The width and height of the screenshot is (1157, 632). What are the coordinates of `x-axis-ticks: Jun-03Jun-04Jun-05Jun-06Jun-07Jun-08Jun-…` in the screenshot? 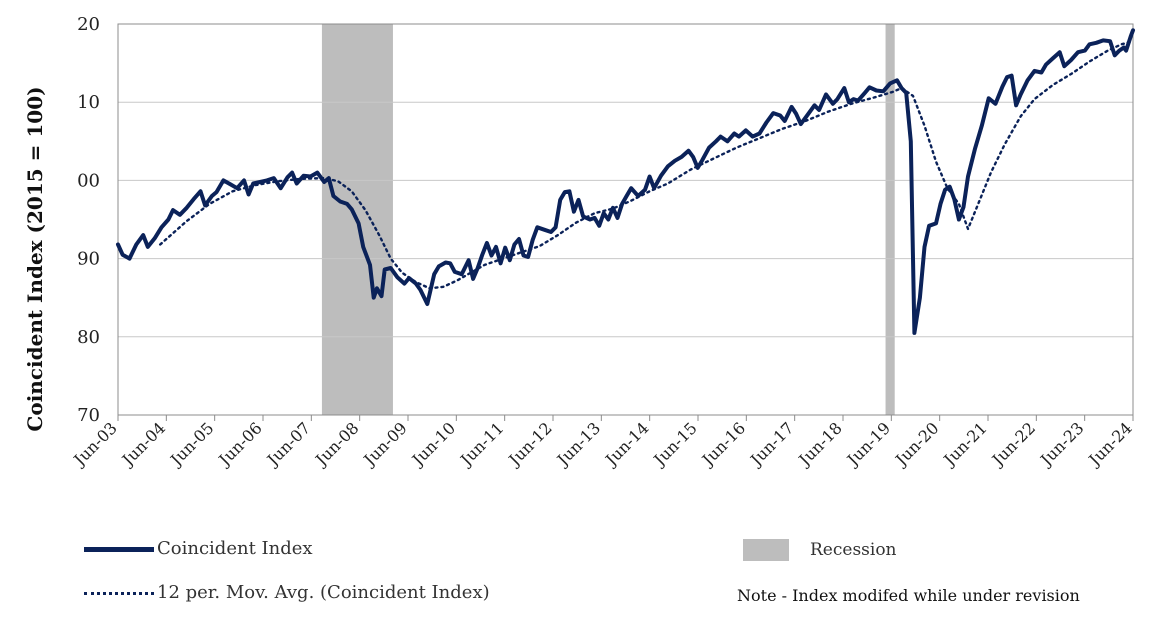 It's located at (602, 443).